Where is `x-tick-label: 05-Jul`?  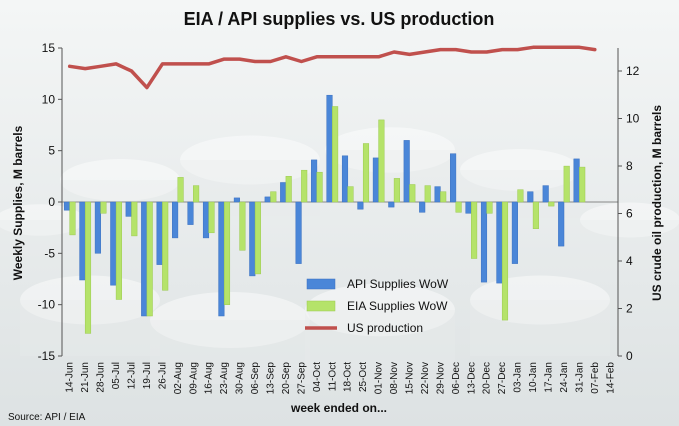 x-tick-label: 05-Jul is located at coordinates (116, 375).